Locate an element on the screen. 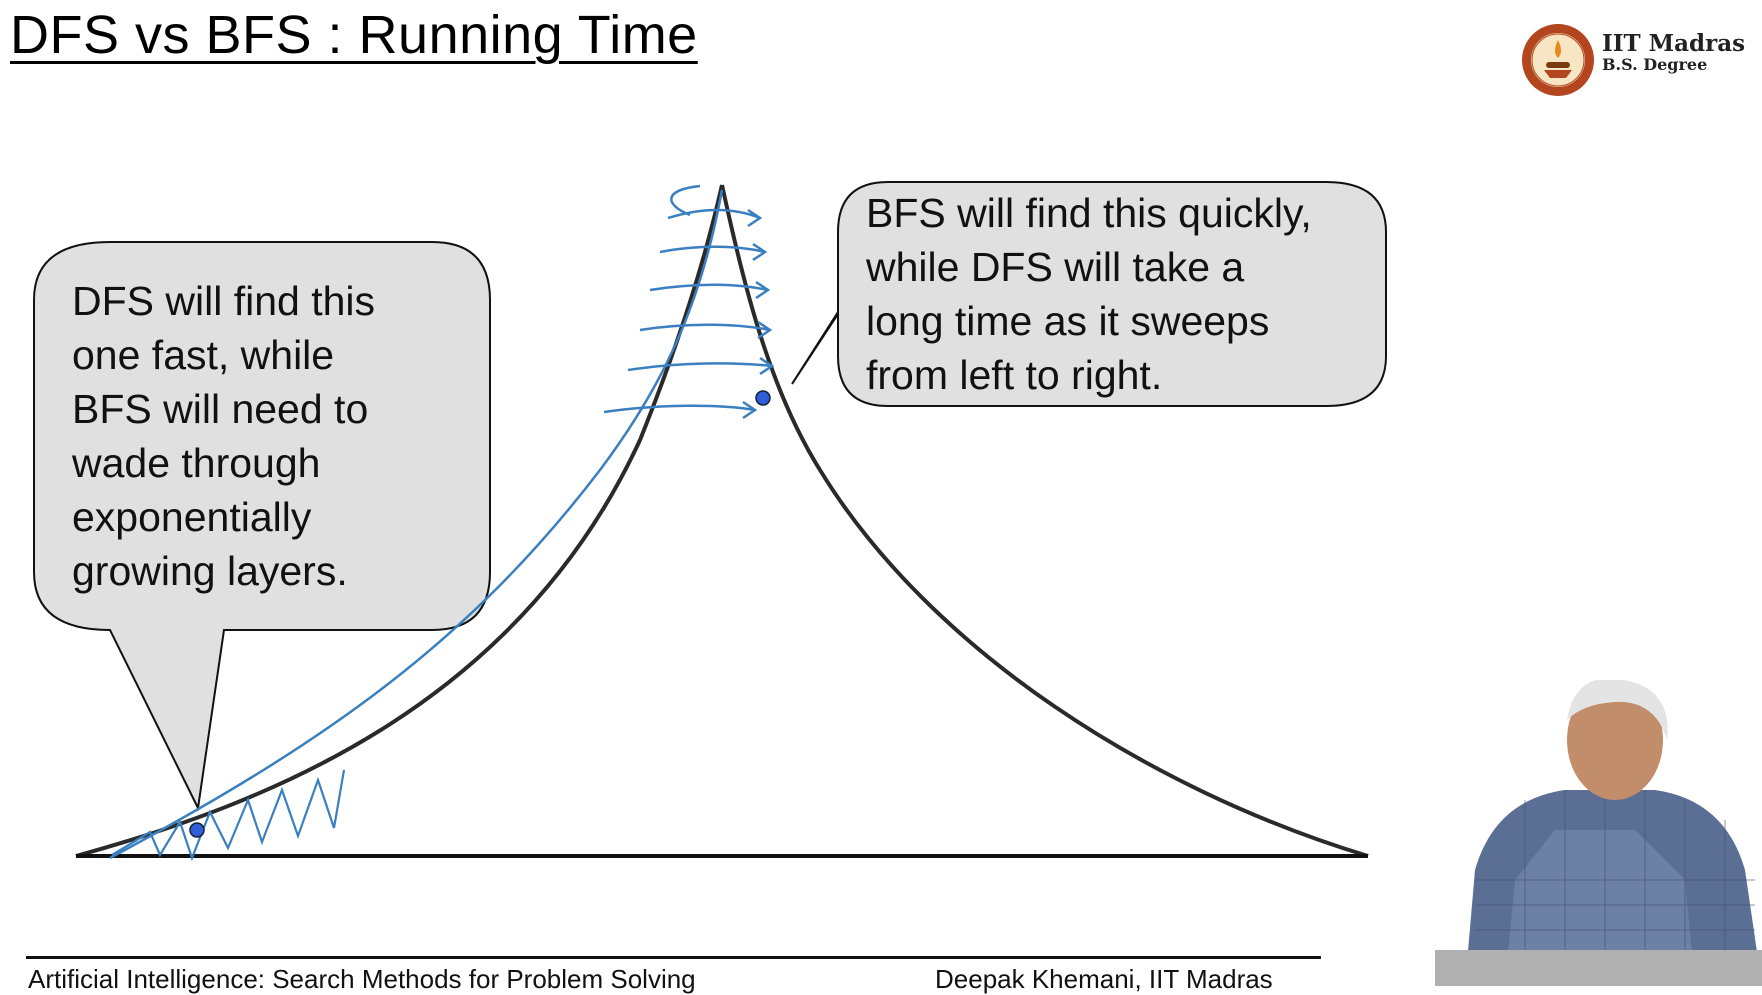 The image size is (1762, 995). callout-left-line: exponentially is located at coordinates (192, 517).